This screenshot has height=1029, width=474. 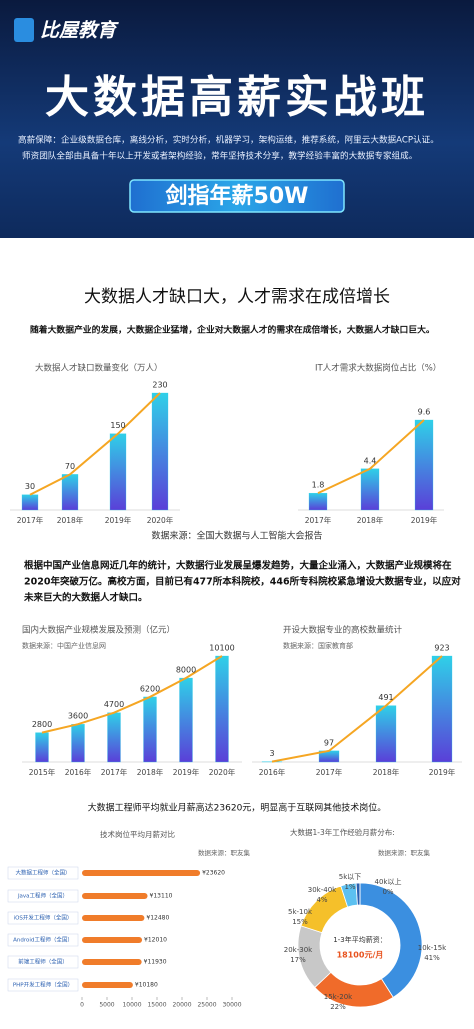 What do you see at coordinates (388, 881) in the screenshot?
I see `segment-name: 40k以上` at bounding box center [388, 881].